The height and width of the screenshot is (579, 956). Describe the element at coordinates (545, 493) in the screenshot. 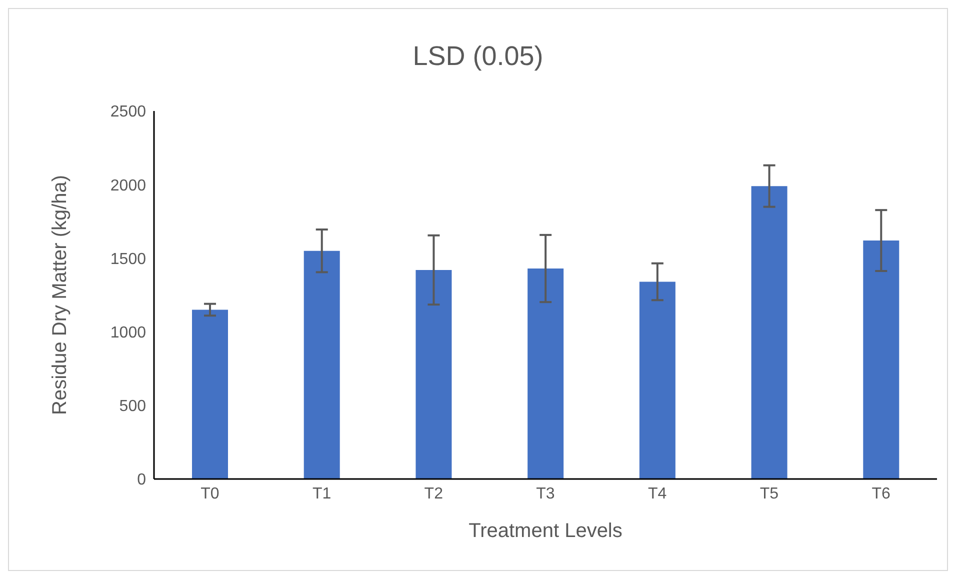

I see `x-tick-label: T3` at that location.